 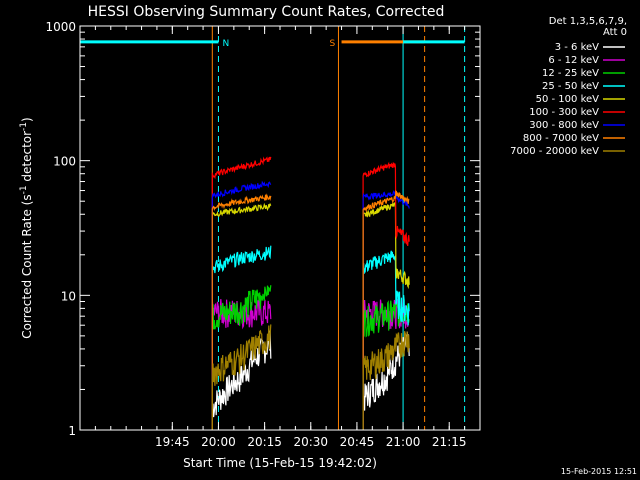 What do you see at coordinates (564, 125) in the screenshot?
I see `legend-entry: 300 - 800 keV` at bounding box center [564, 125].